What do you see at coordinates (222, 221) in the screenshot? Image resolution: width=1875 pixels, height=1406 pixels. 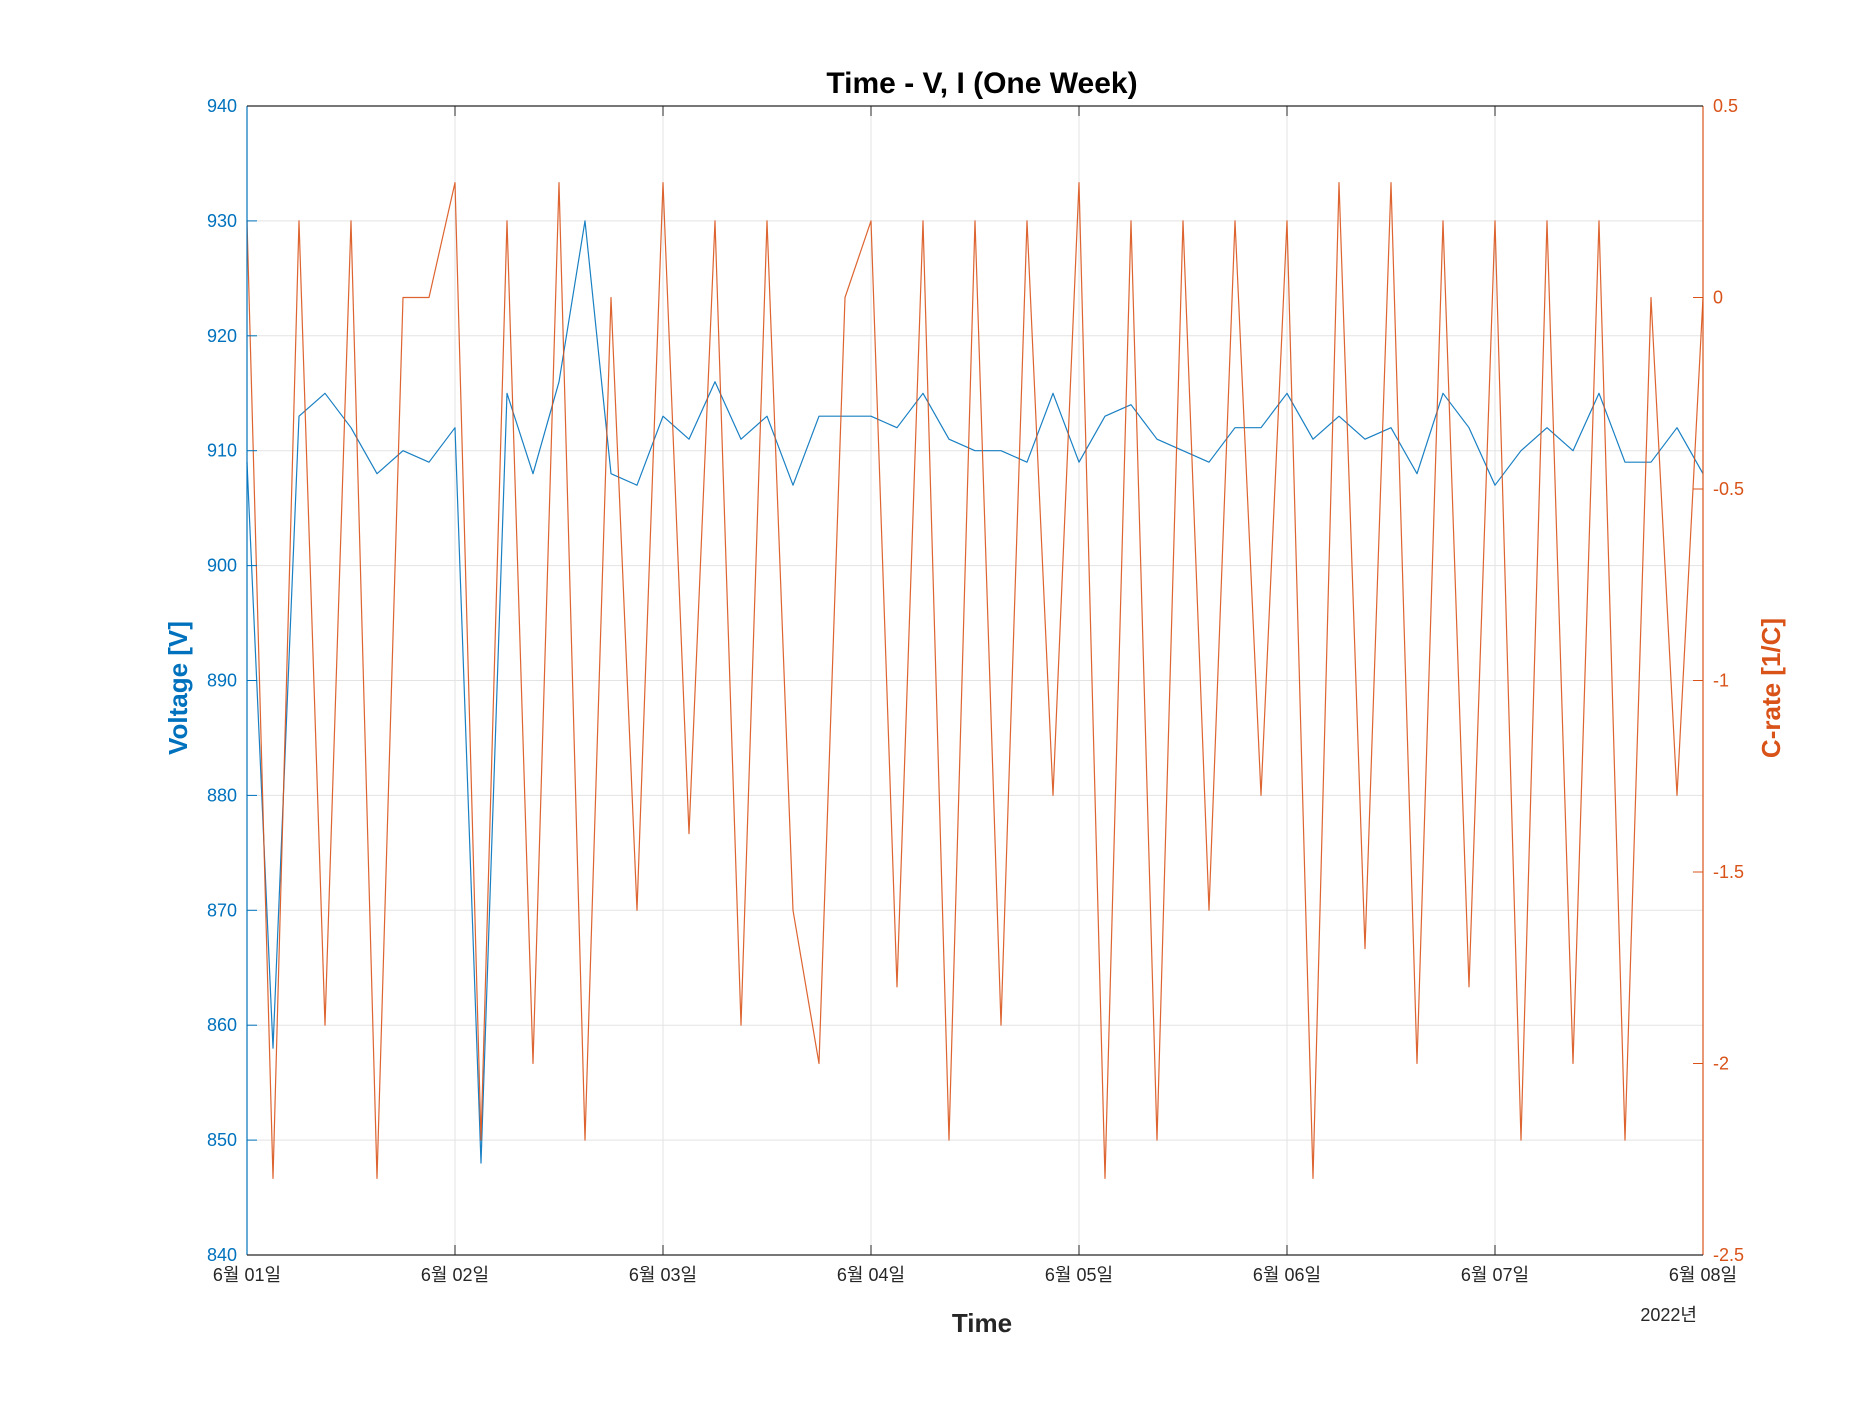 I see `left-tick-label: 930` at bounding box center [222, 221].